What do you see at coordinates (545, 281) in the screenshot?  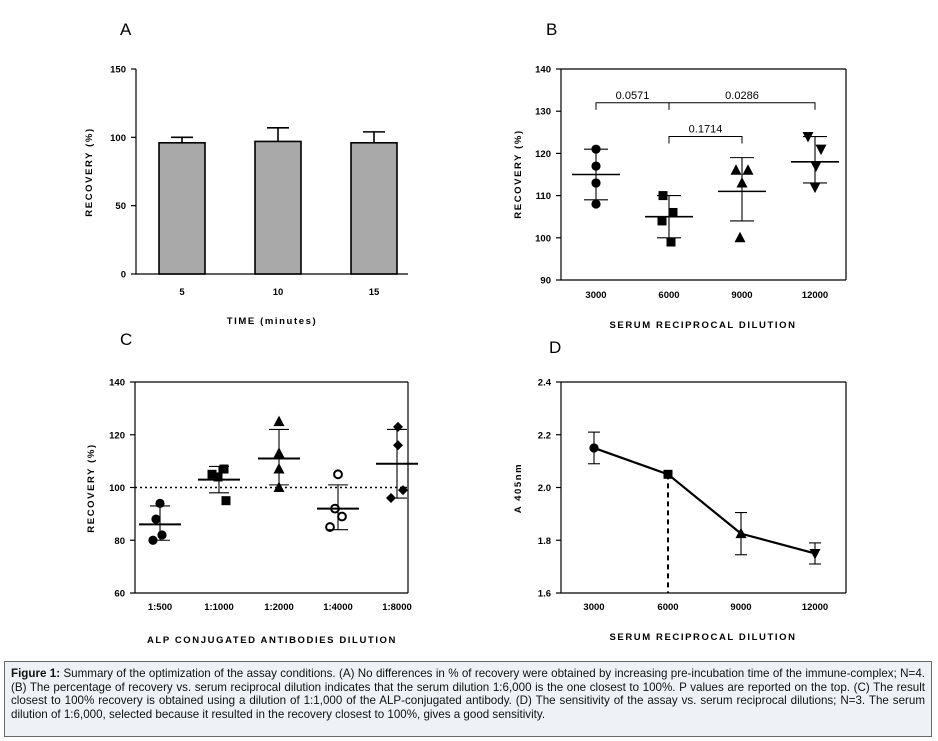 I see `y-tick-label: 90` at bounding box center [545, 281].